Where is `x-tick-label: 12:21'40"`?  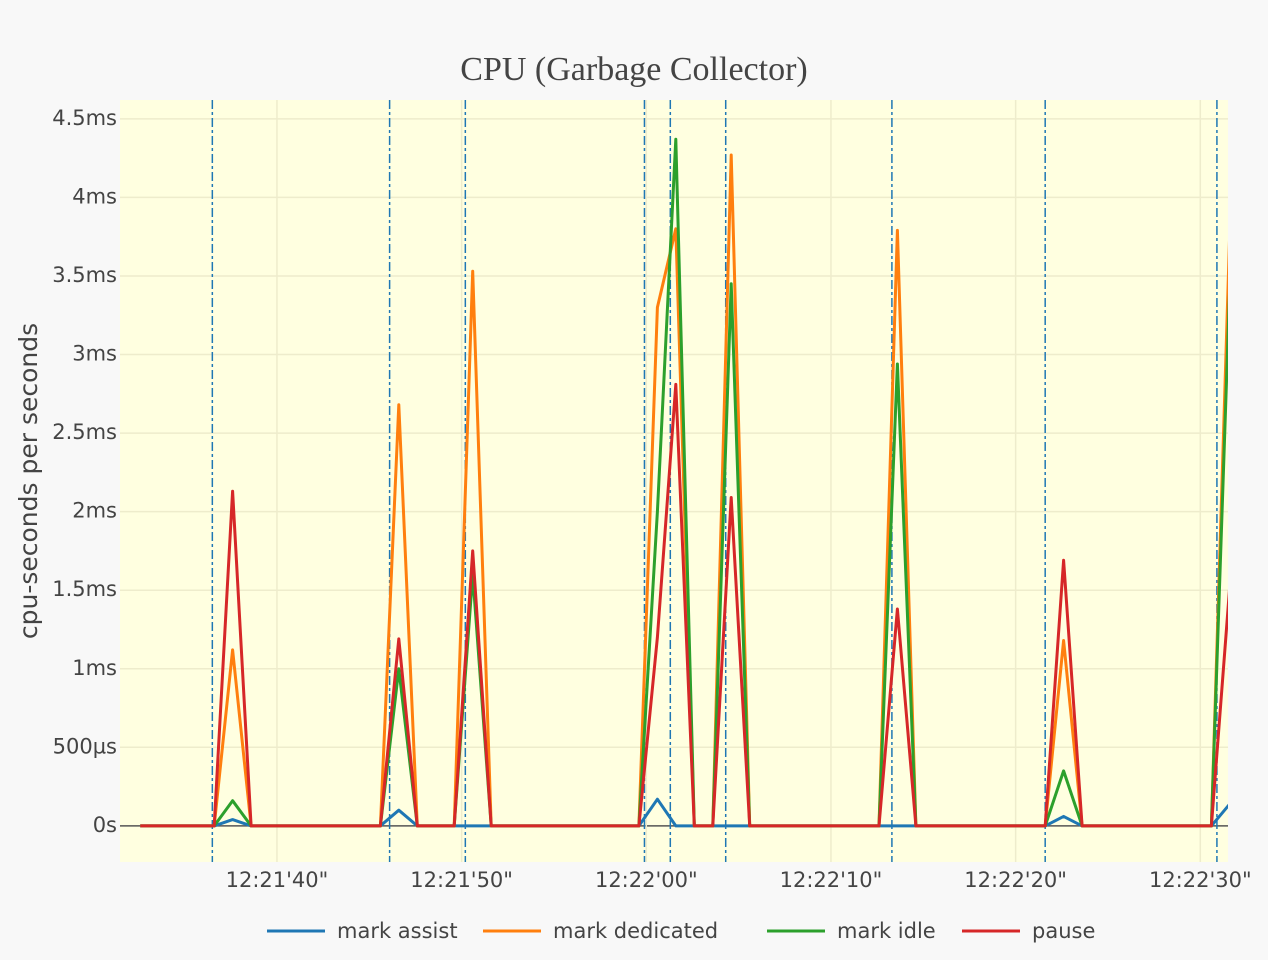
x-tick-label: 12:21'40" is located at coordinates (277, 880).